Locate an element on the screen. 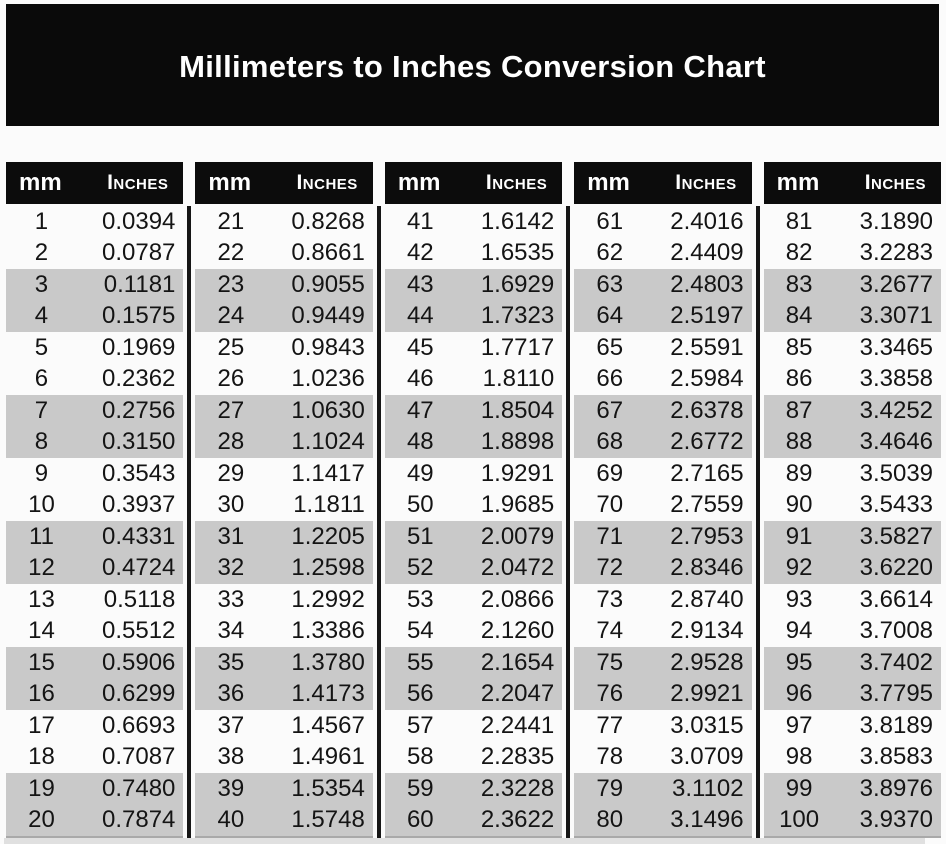  mm-value: 35 is located at coordinates (231, 662).